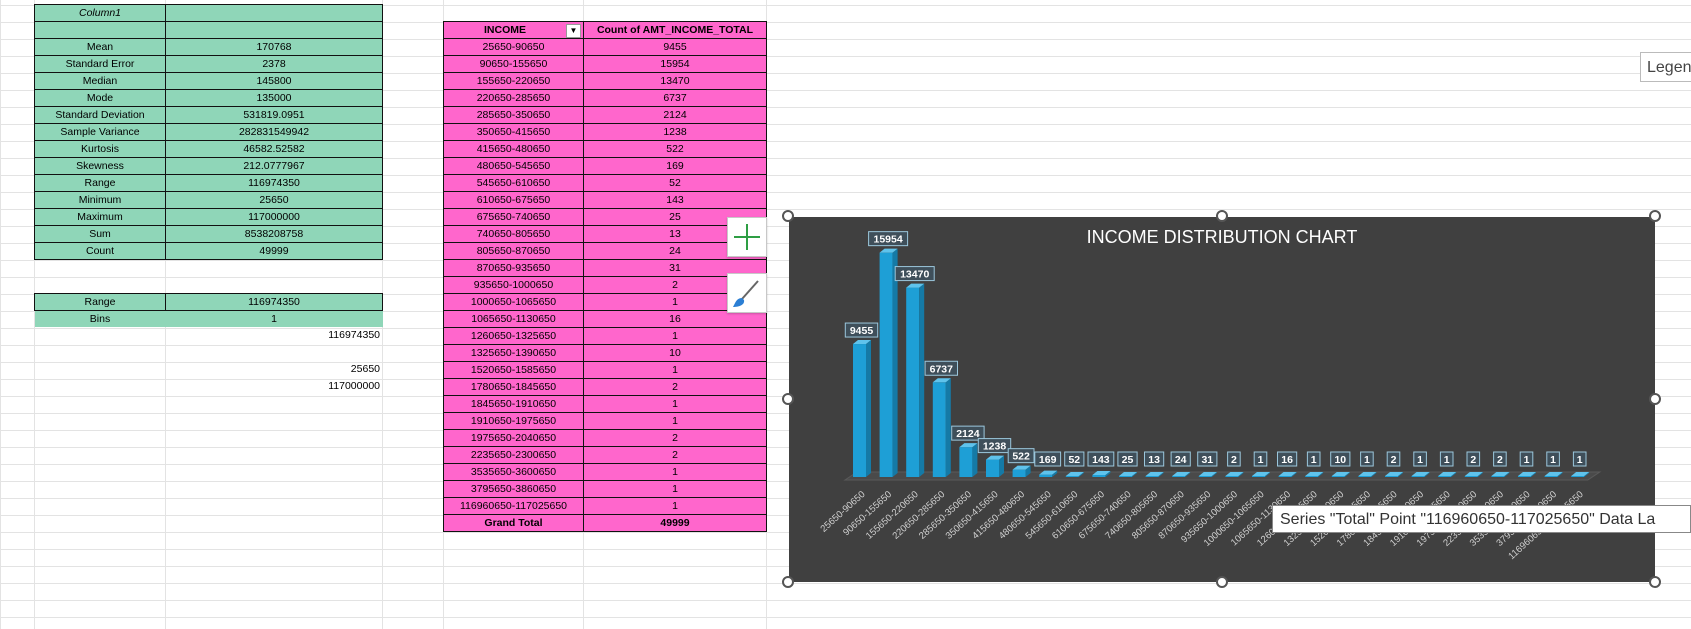 The width and height of the screenshot is (1691, 629). Describe the element at coordinates (675, 30) in the screenshot. I see `pivot-count-header: Count of AMT_INCOME_TOTAL` at that location.